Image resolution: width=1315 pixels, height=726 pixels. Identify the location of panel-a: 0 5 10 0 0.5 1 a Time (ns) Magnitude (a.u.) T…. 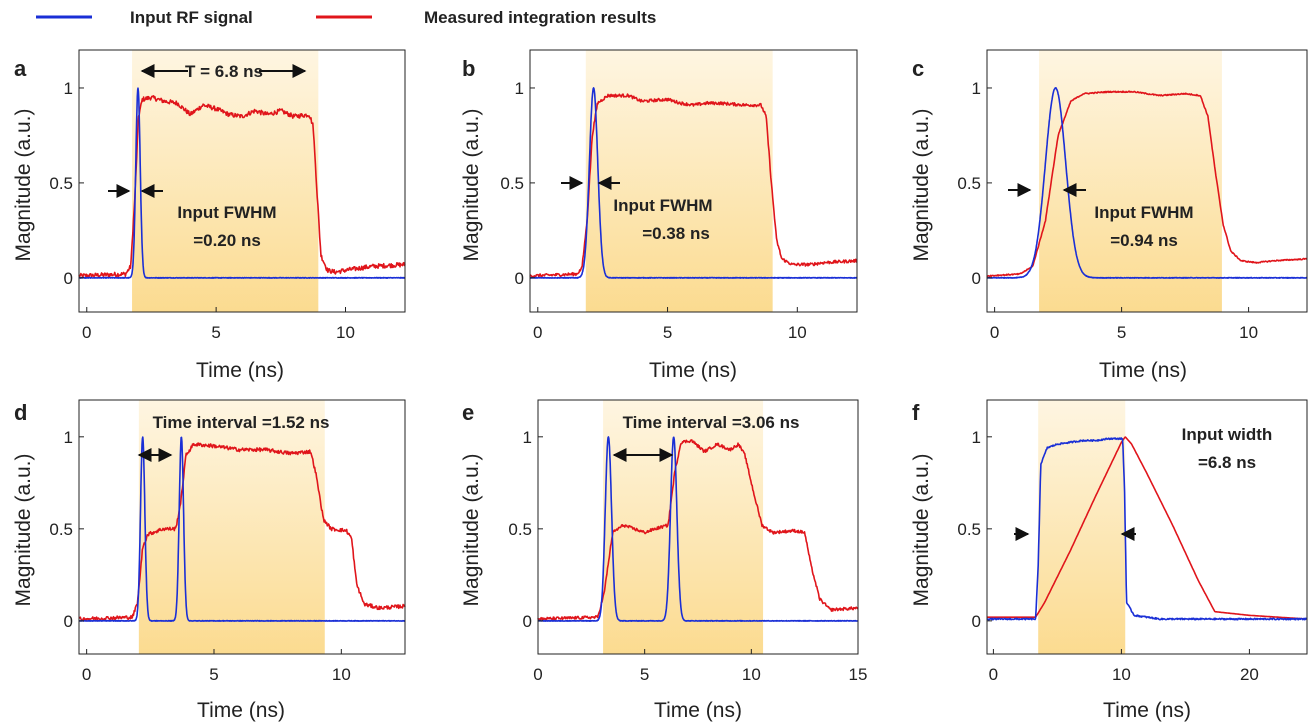
(209, 215).